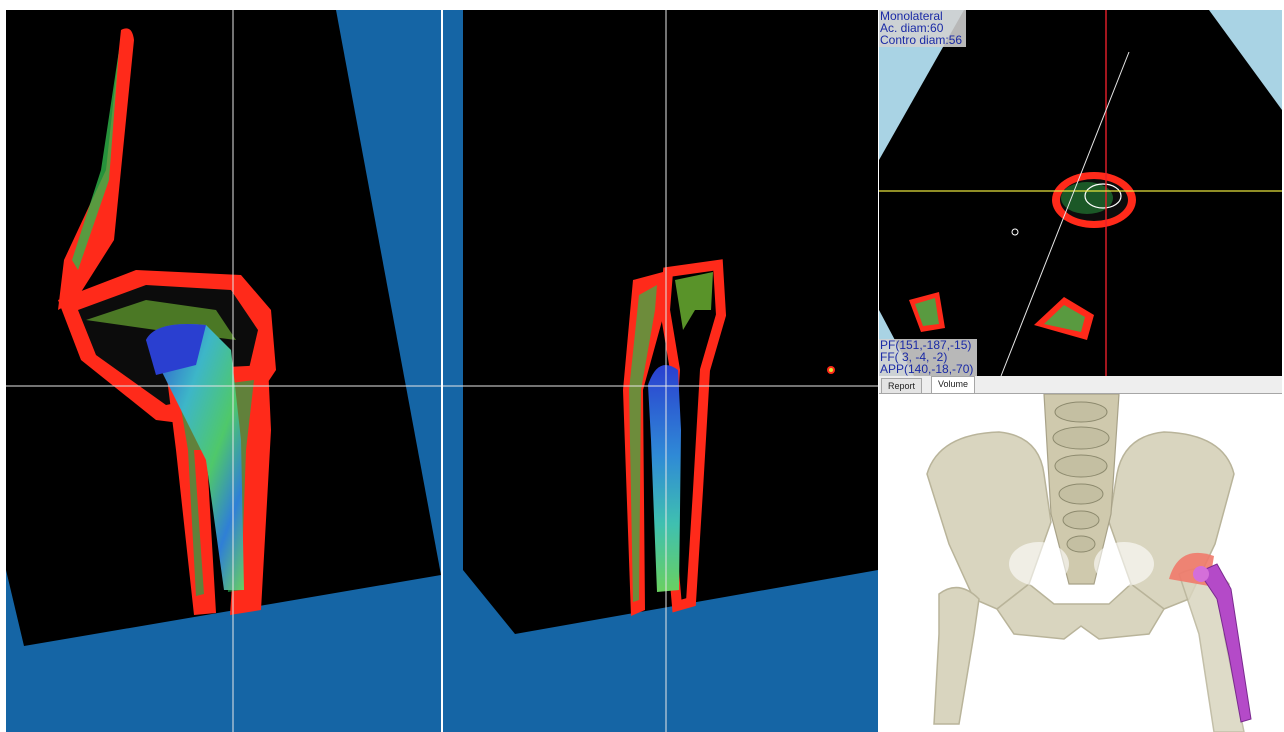 Image resolution: width=1284 pixels, height=732 pixels. Describe the element at coordinates (927, 369) in the screenshot. I see `overlay-line: APP(140,-18,-70)` at that location.